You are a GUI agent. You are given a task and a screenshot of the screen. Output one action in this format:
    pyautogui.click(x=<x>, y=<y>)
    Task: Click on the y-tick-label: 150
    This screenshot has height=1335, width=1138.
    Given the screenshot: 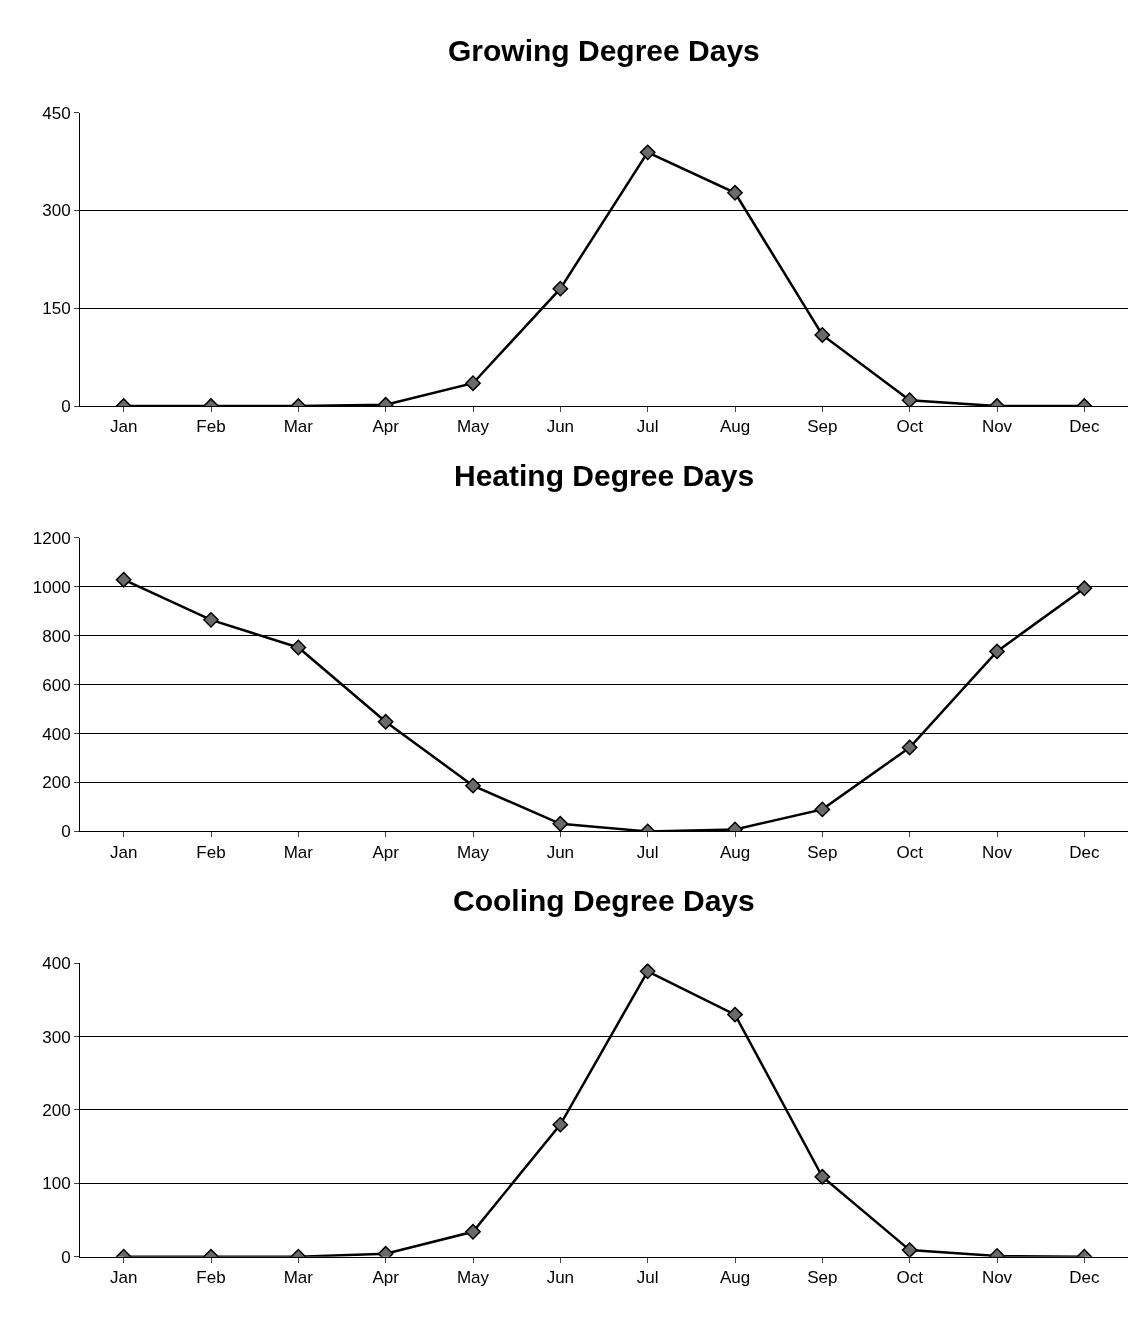 What is the action you would take?
    pyautogui.click(x=56, y=309)
    